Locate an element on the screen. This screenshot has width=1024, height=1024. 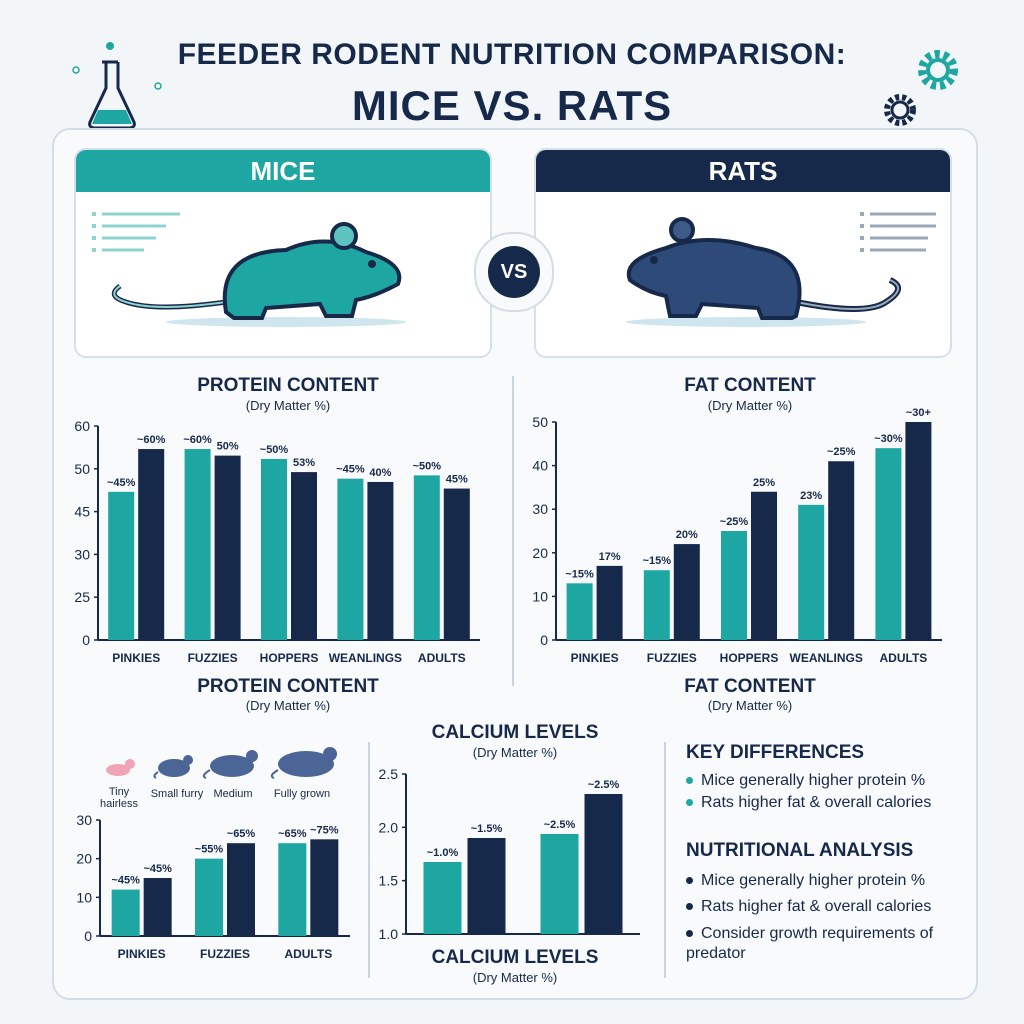
rats-card-title: RATS is located at coordinates (743, 171).